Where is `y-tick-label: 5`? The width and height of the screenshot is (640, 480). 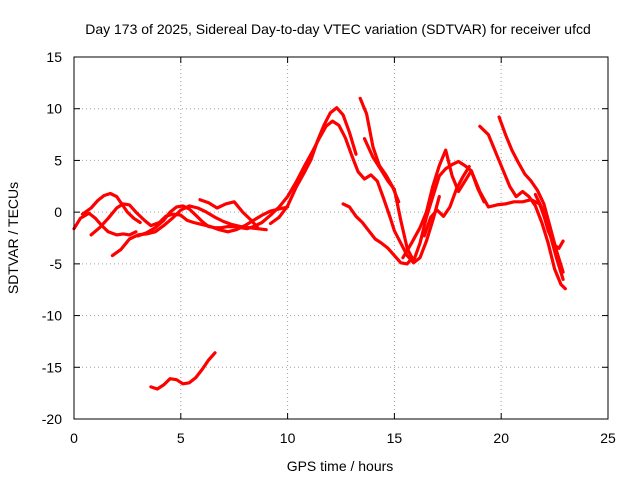
y-tick-label: 5 is located at coordinates (58, 160).